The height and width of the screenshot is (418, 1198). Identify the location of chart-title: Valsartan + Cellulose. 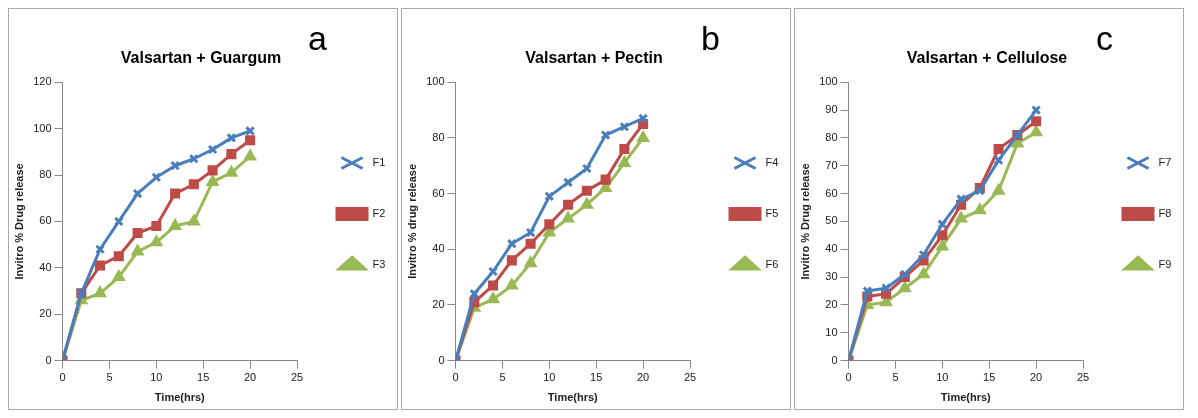
(987, 58).